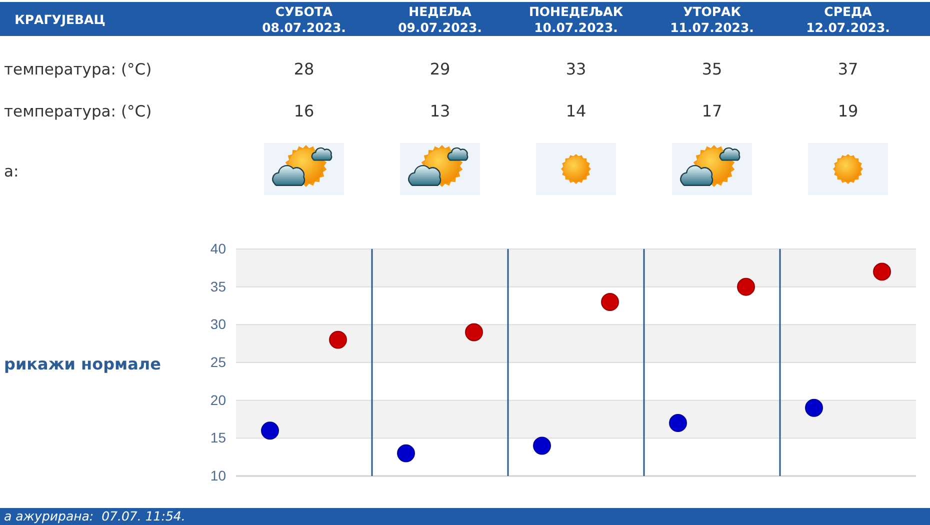 This screenshot has height=525, width=930. What do you see at coordinates (712, 111) in the screenshot?
I see `data-label: 17` at bounding box center [712, 111].